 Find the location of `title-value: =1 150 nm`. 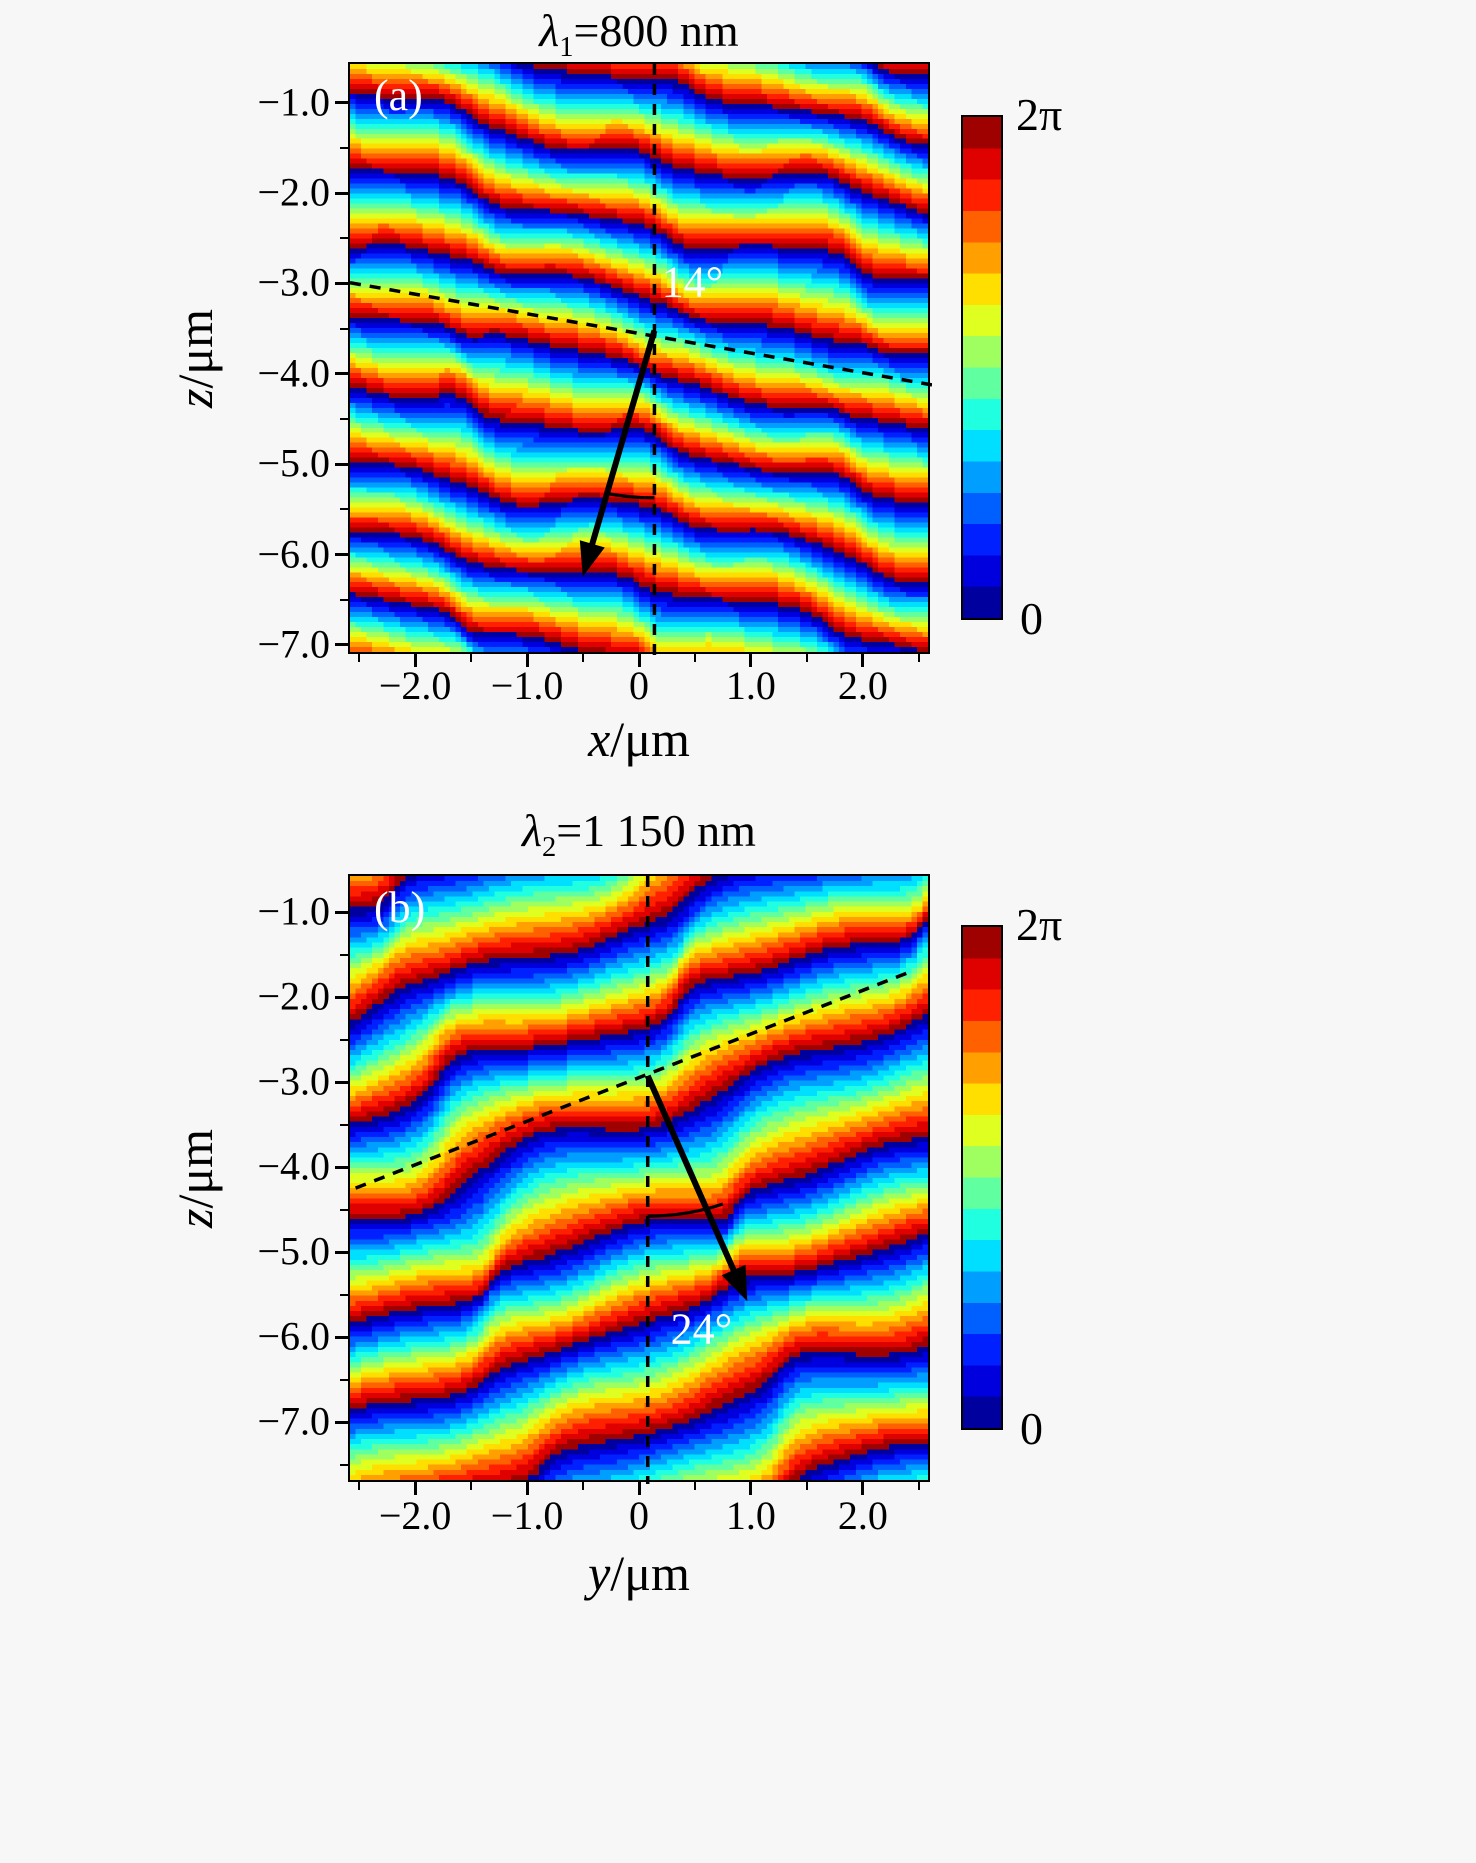

title-value: =1 150 nm is located at coordinates (656, 830).